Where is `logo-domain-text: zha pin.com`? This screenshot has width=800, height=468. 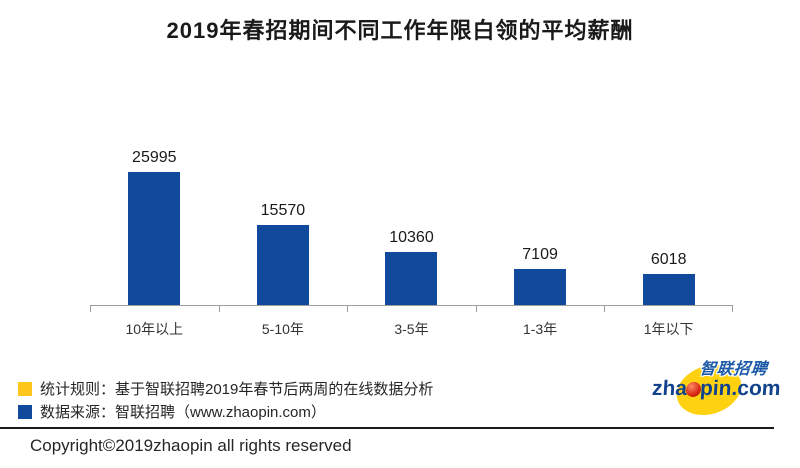
logo-domain-text: zha pin.com is located at coordinates (716, 389).